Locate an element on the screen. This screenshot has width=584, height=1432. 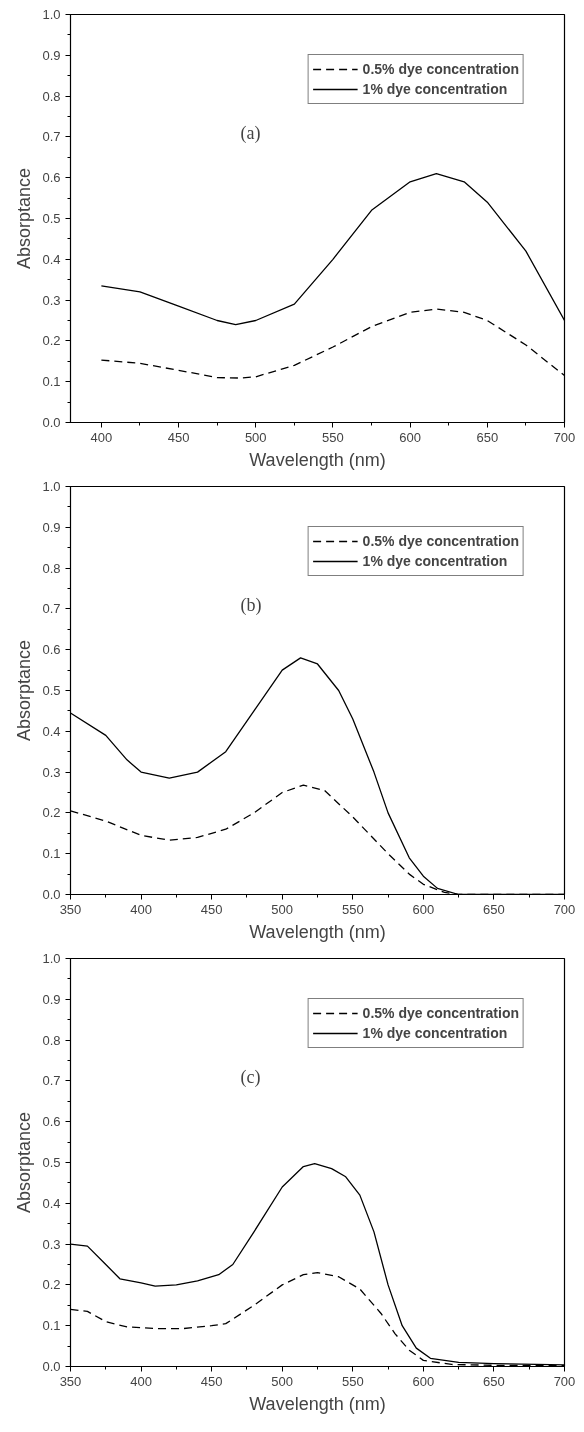
annotation: (a) is located at coordinates (250, 133).